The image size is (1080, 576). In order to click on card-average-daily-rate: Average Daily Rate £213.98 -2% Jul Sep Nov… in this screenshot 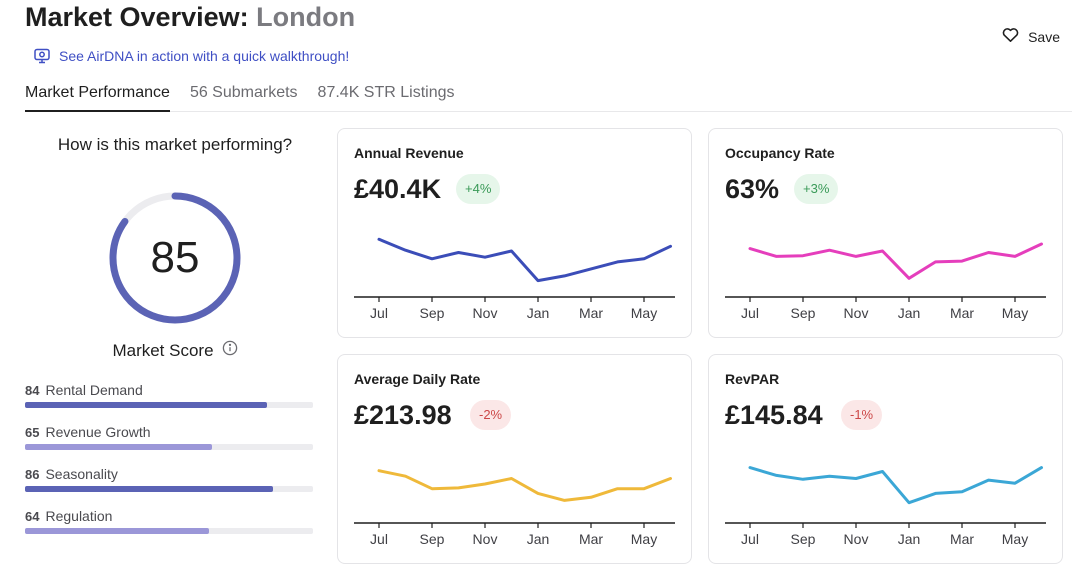, I will do `click(514, 459)`.